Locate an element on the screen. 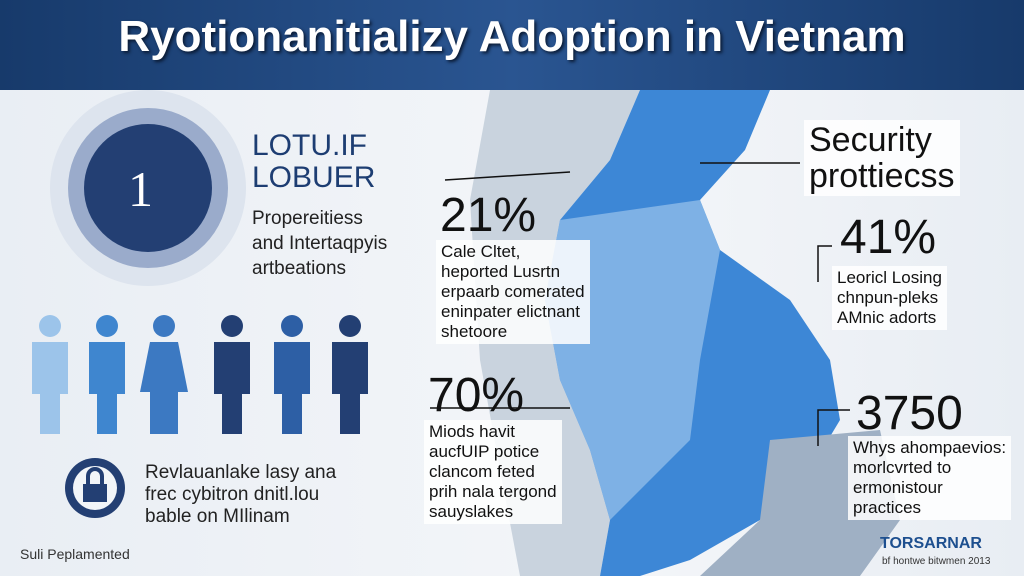 This screenshot has width=1024, height=576. stat-value: 3750 is located at coordinates (909, 413).